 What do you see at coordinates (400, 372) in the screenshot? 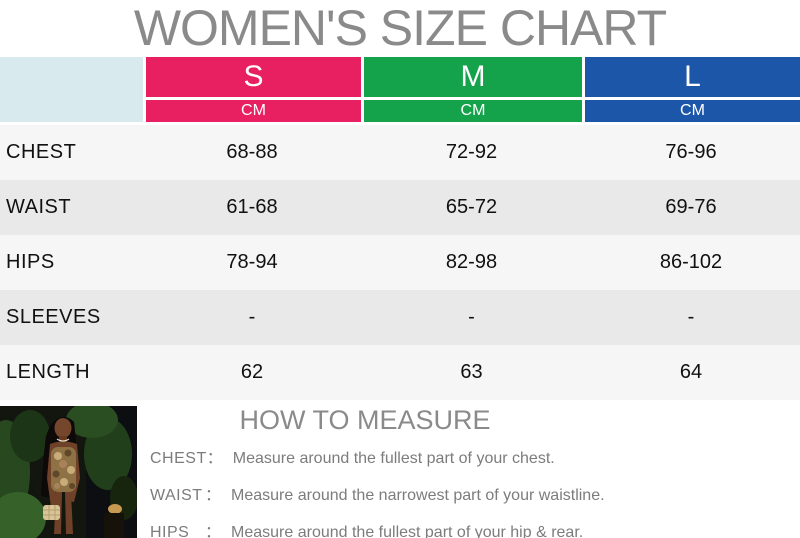
I see `table-row-length: LENGTH 62 63 64` at bounding box center [400, 372].